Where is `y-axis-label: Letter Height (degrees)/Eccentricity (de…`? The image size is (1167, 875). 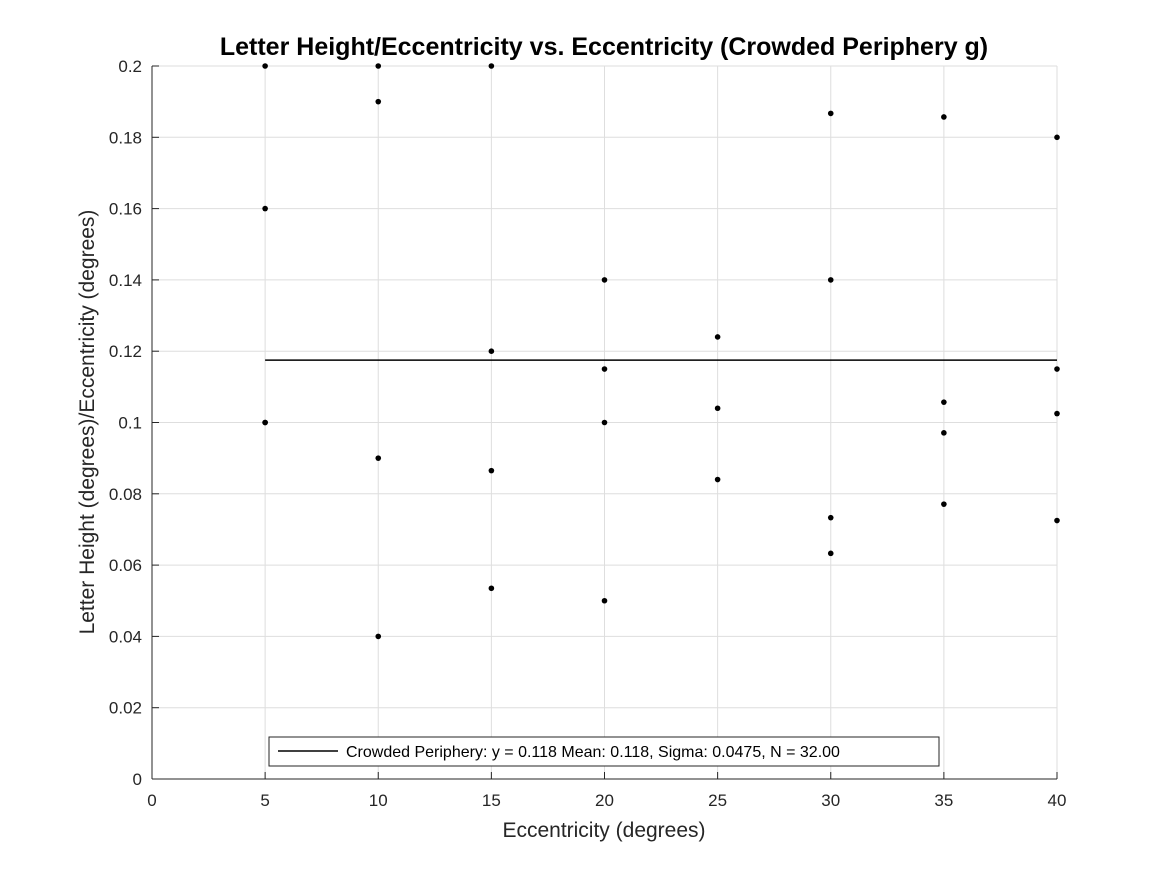 y-axis-label: Letter Height (degrees)/Eccentricity (de… is located at coordinates (87, 422).